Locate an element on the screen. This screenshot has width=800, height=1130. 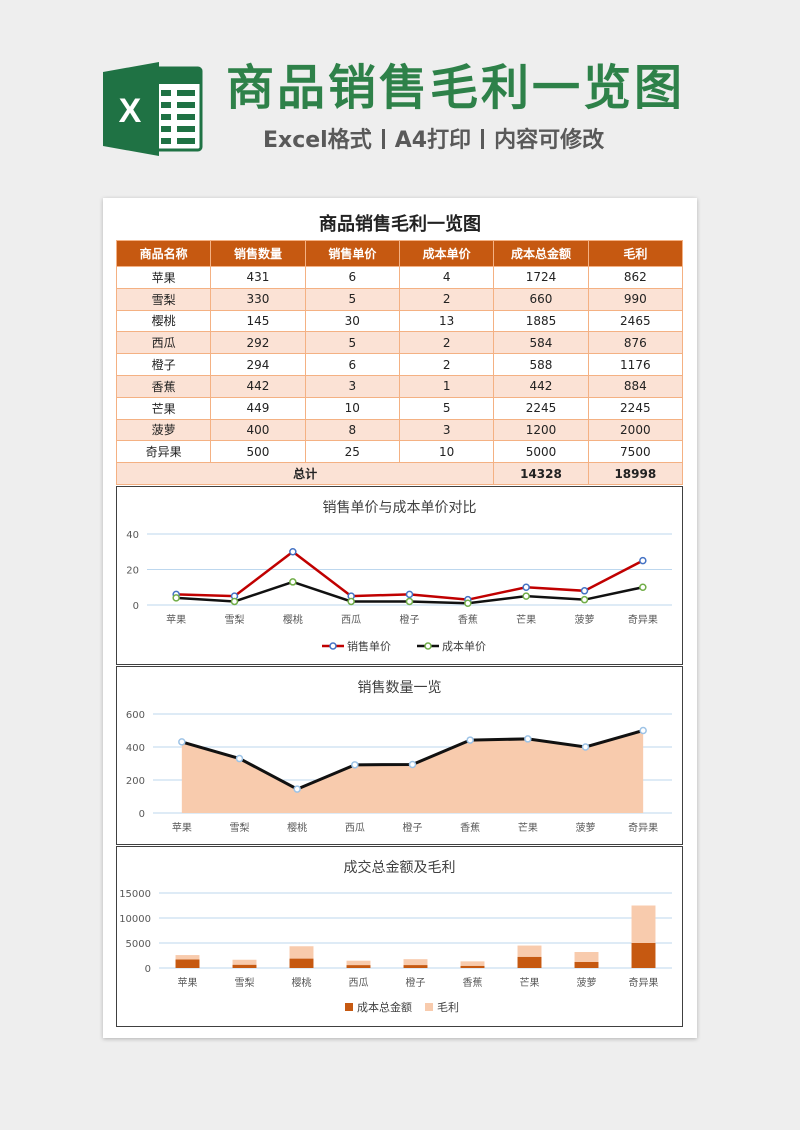
table-row: 雪梨 330 5 2 660 990 is located at coordinates (399, 299).